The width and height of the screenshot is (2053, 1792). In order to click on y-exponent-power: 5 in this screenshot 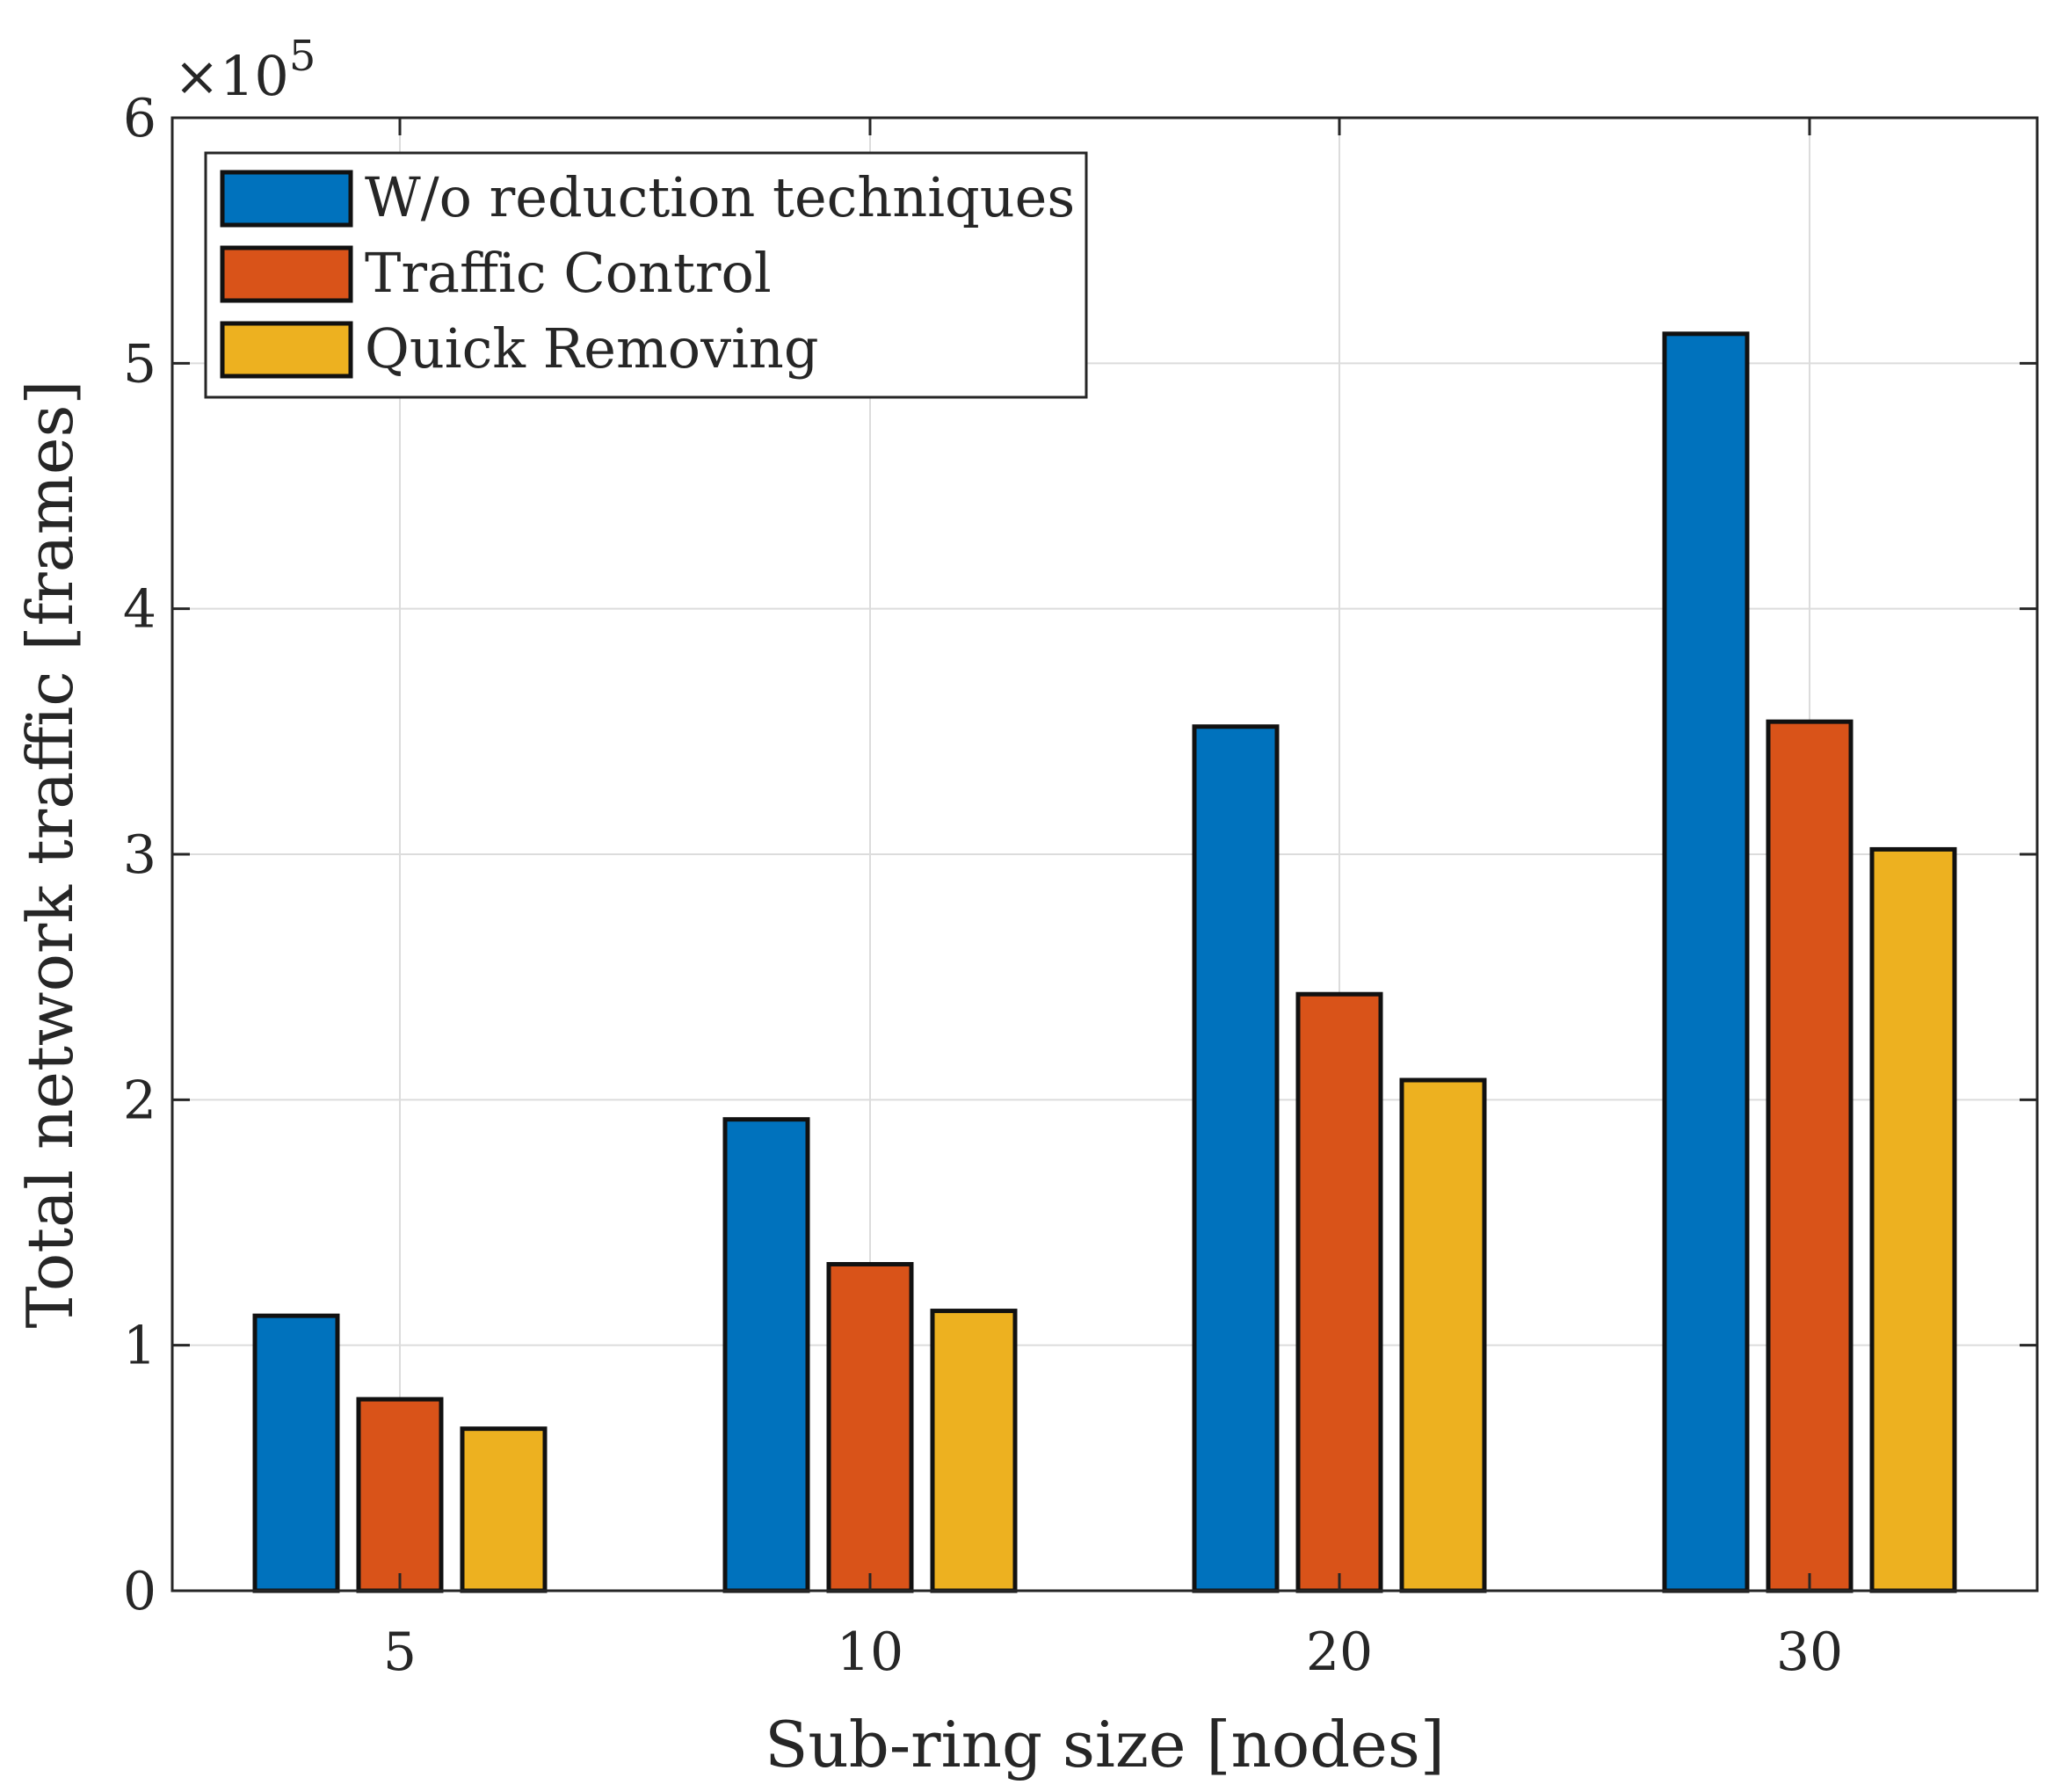, I will do `click(303, 56)`.